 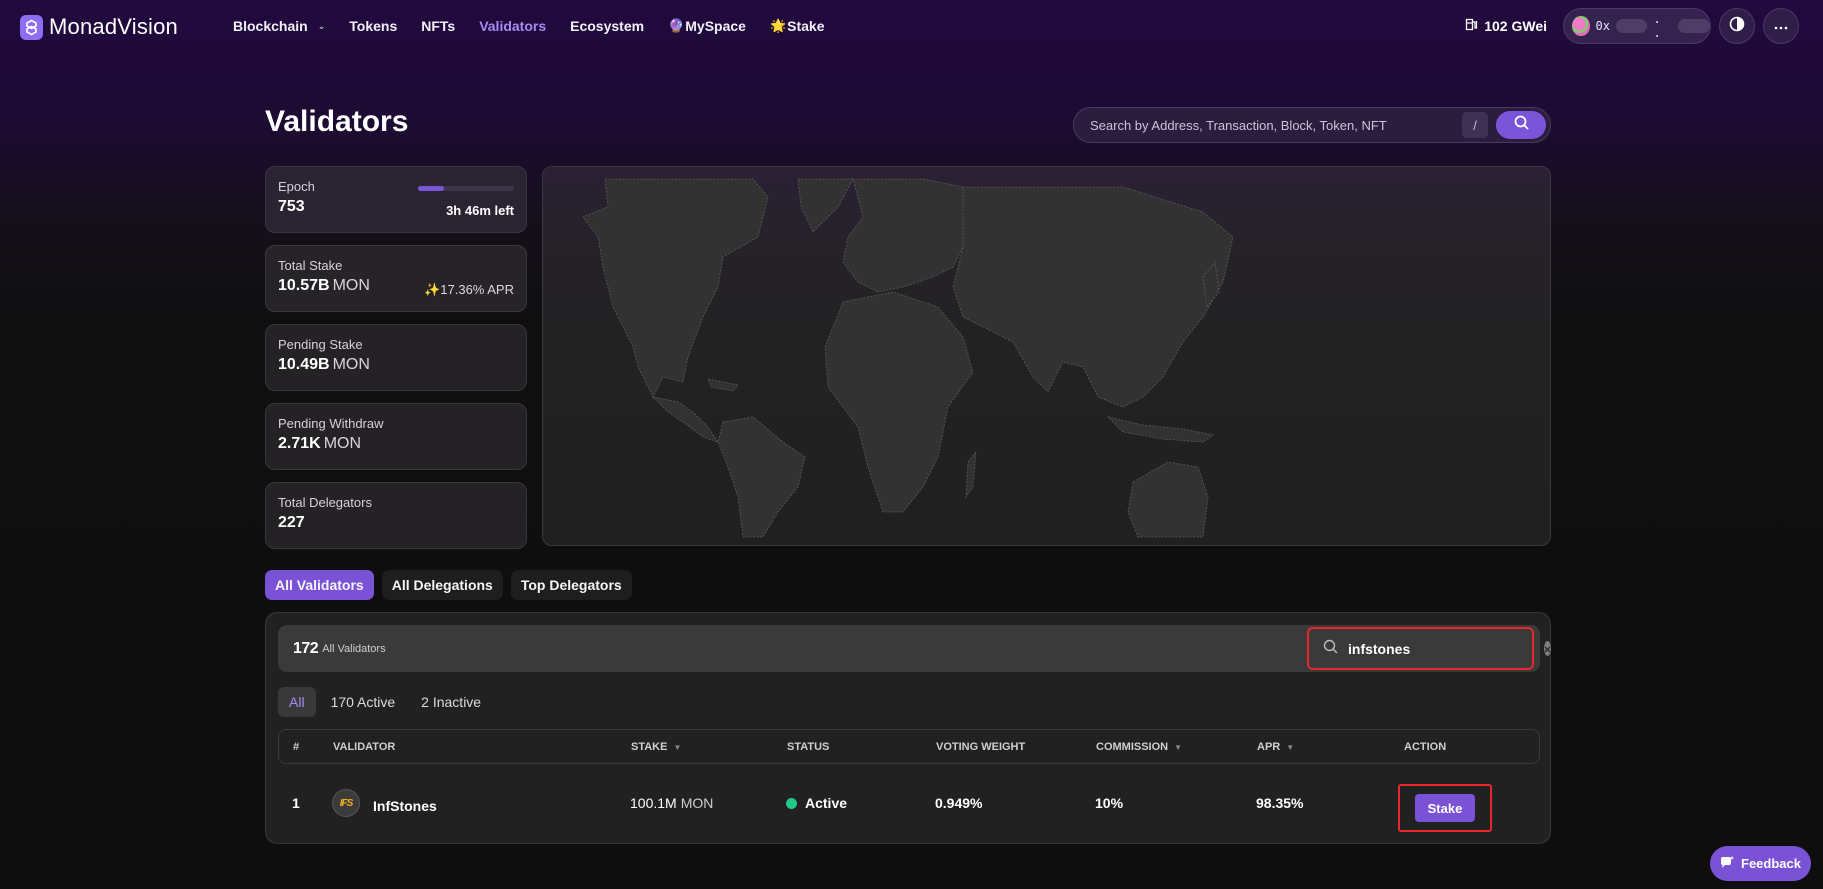 What do you see at coordinates (291, 522) in the screenshot?
I see `stat-total-delegators-value: 227` at bounding box center [291, 522].